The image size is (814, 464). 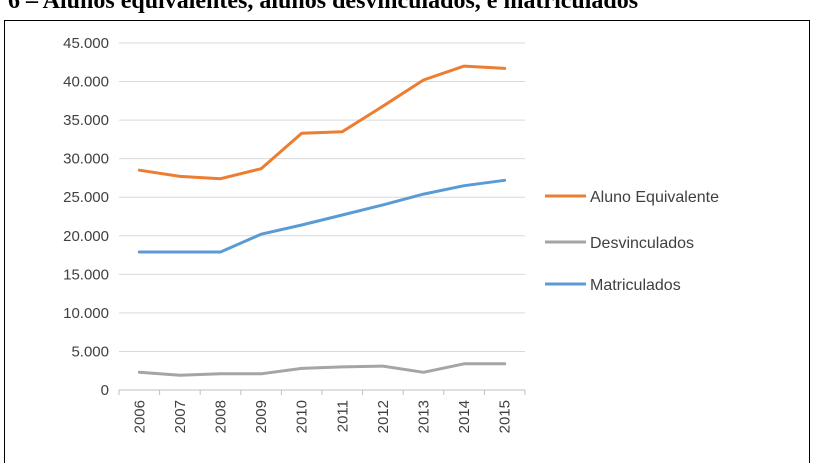 What do you see at coordinates (302, 416) in the screenshot?
I see `x-tick-label: 2010` at bounding box center [302, 416].